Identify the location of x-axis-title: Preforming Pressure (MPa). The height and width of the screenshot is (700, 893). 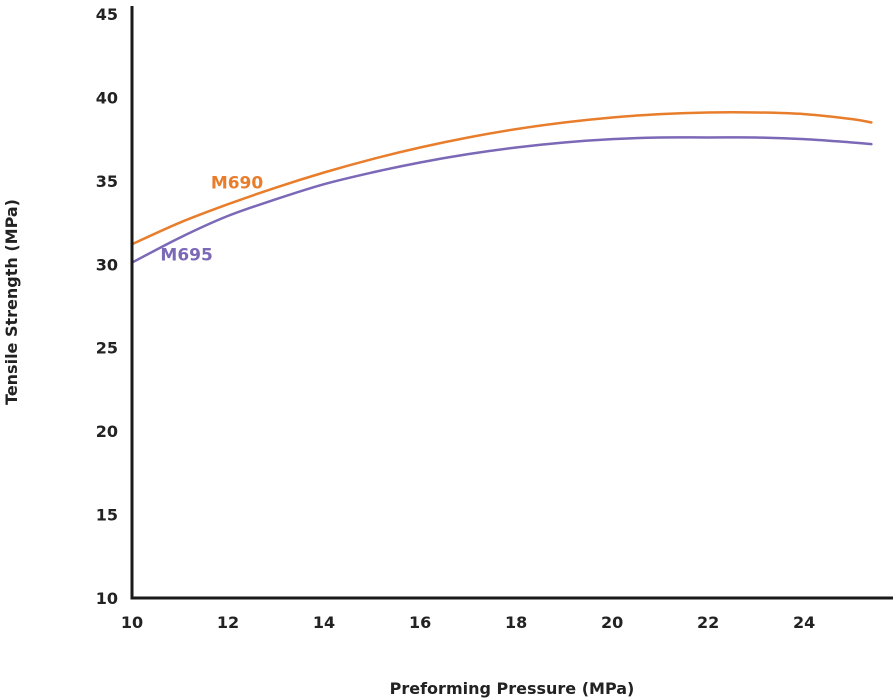
(512, 688).